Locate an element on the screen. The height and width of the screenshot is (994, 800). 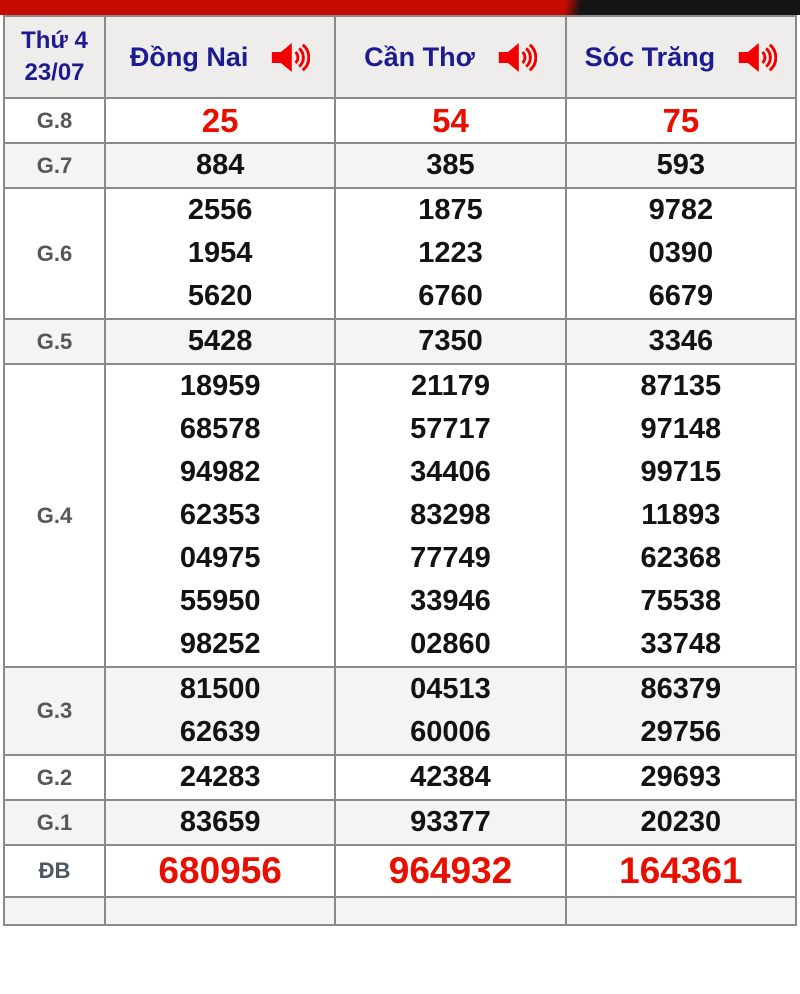
prize-label: G.6 is located at coordinates (54, 253).